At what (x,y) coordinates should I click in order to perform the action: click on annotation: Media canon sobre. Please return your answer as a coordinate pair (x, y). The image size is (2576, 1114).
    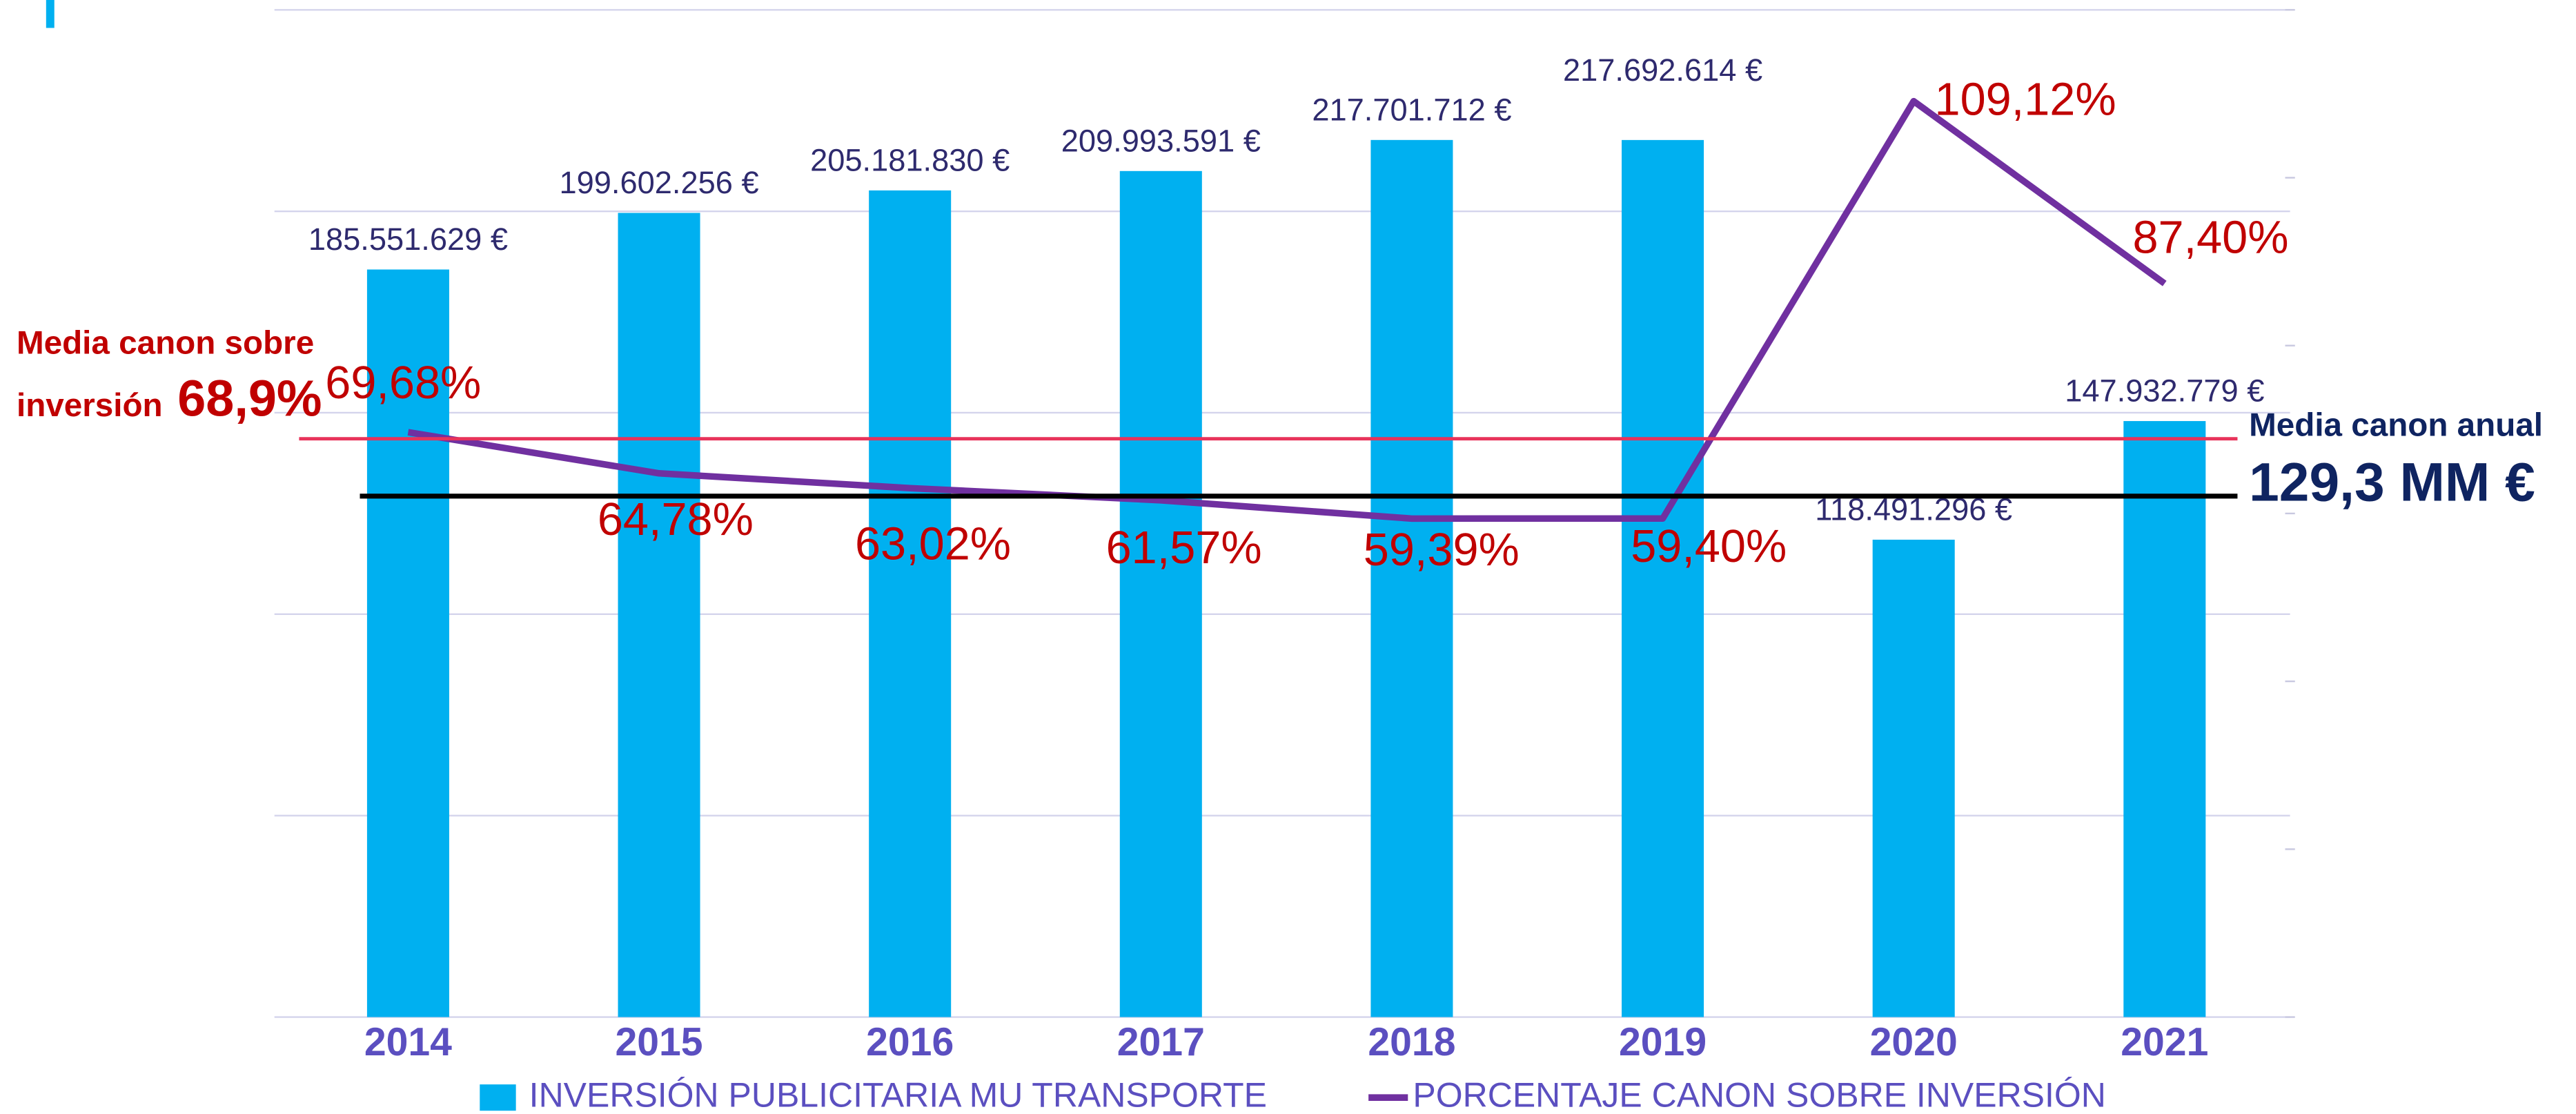
    Looking at the image, I should click on (165, 342).